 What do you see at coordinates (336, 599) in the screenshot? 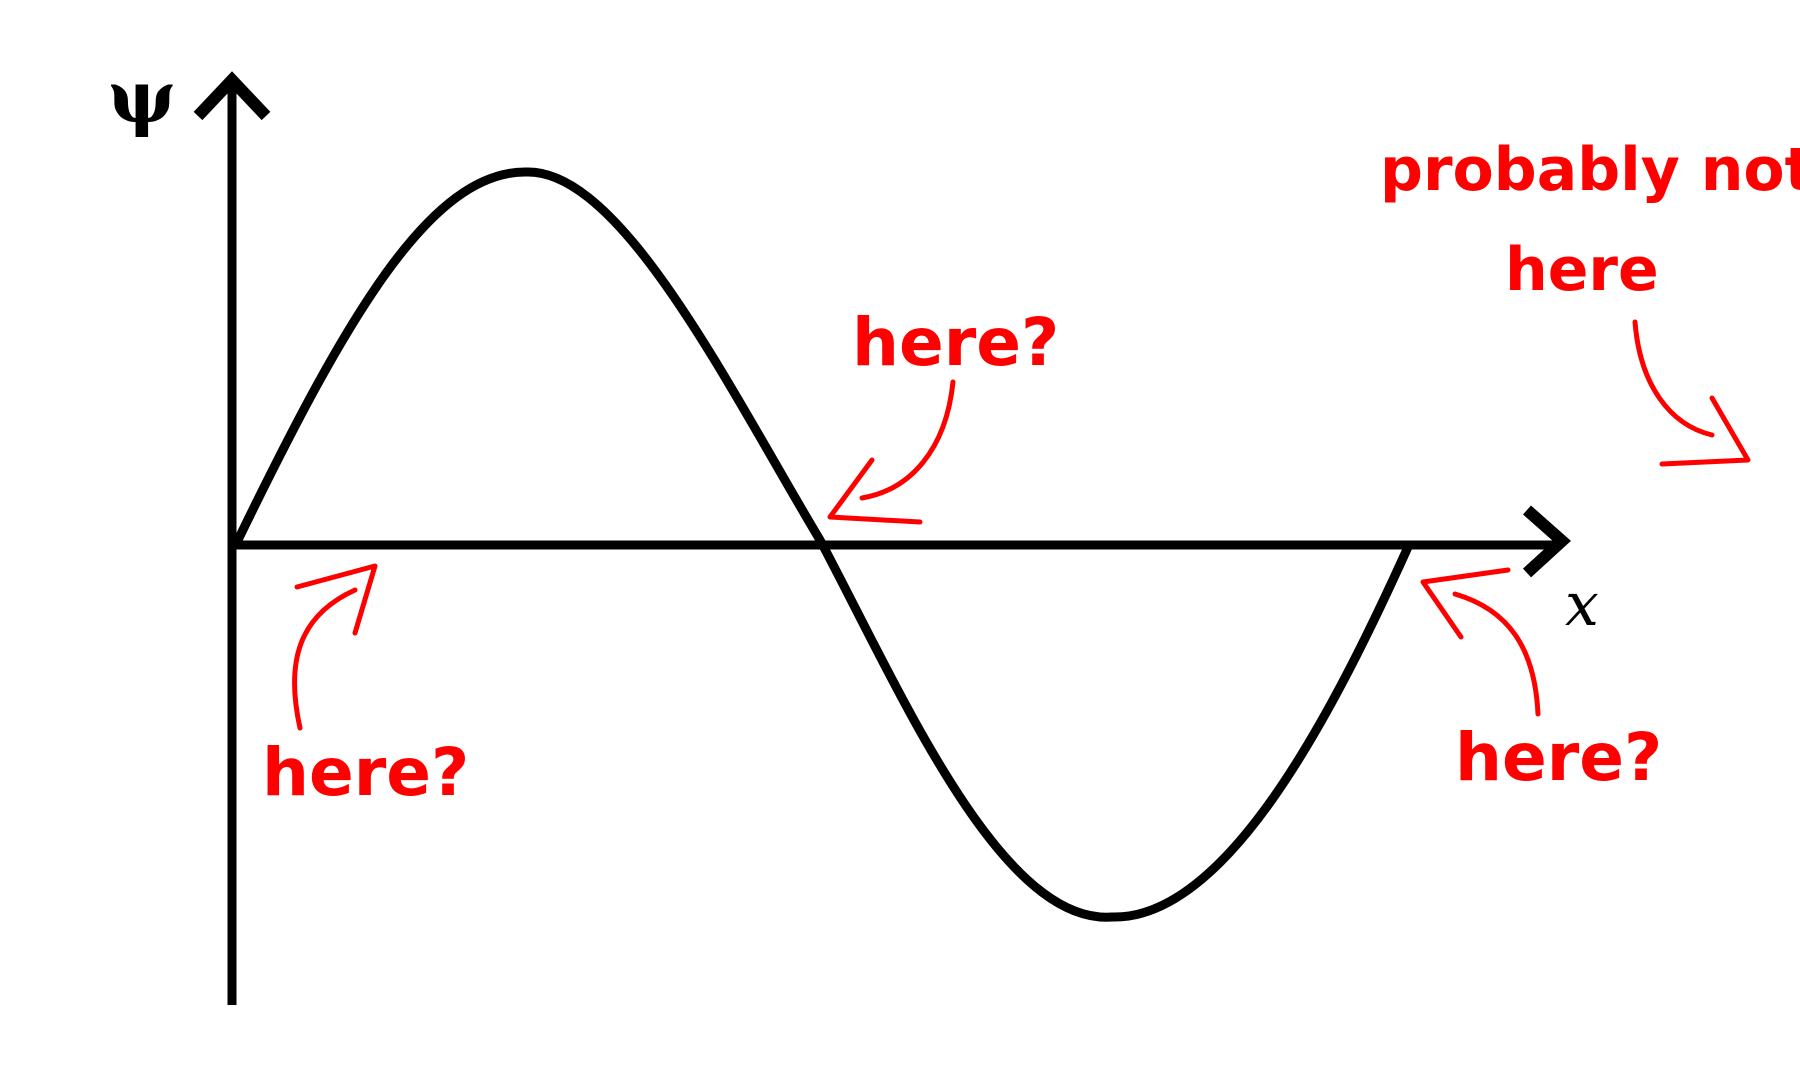
I see `left-node-arrowhead` at bounding box center [336, 599].